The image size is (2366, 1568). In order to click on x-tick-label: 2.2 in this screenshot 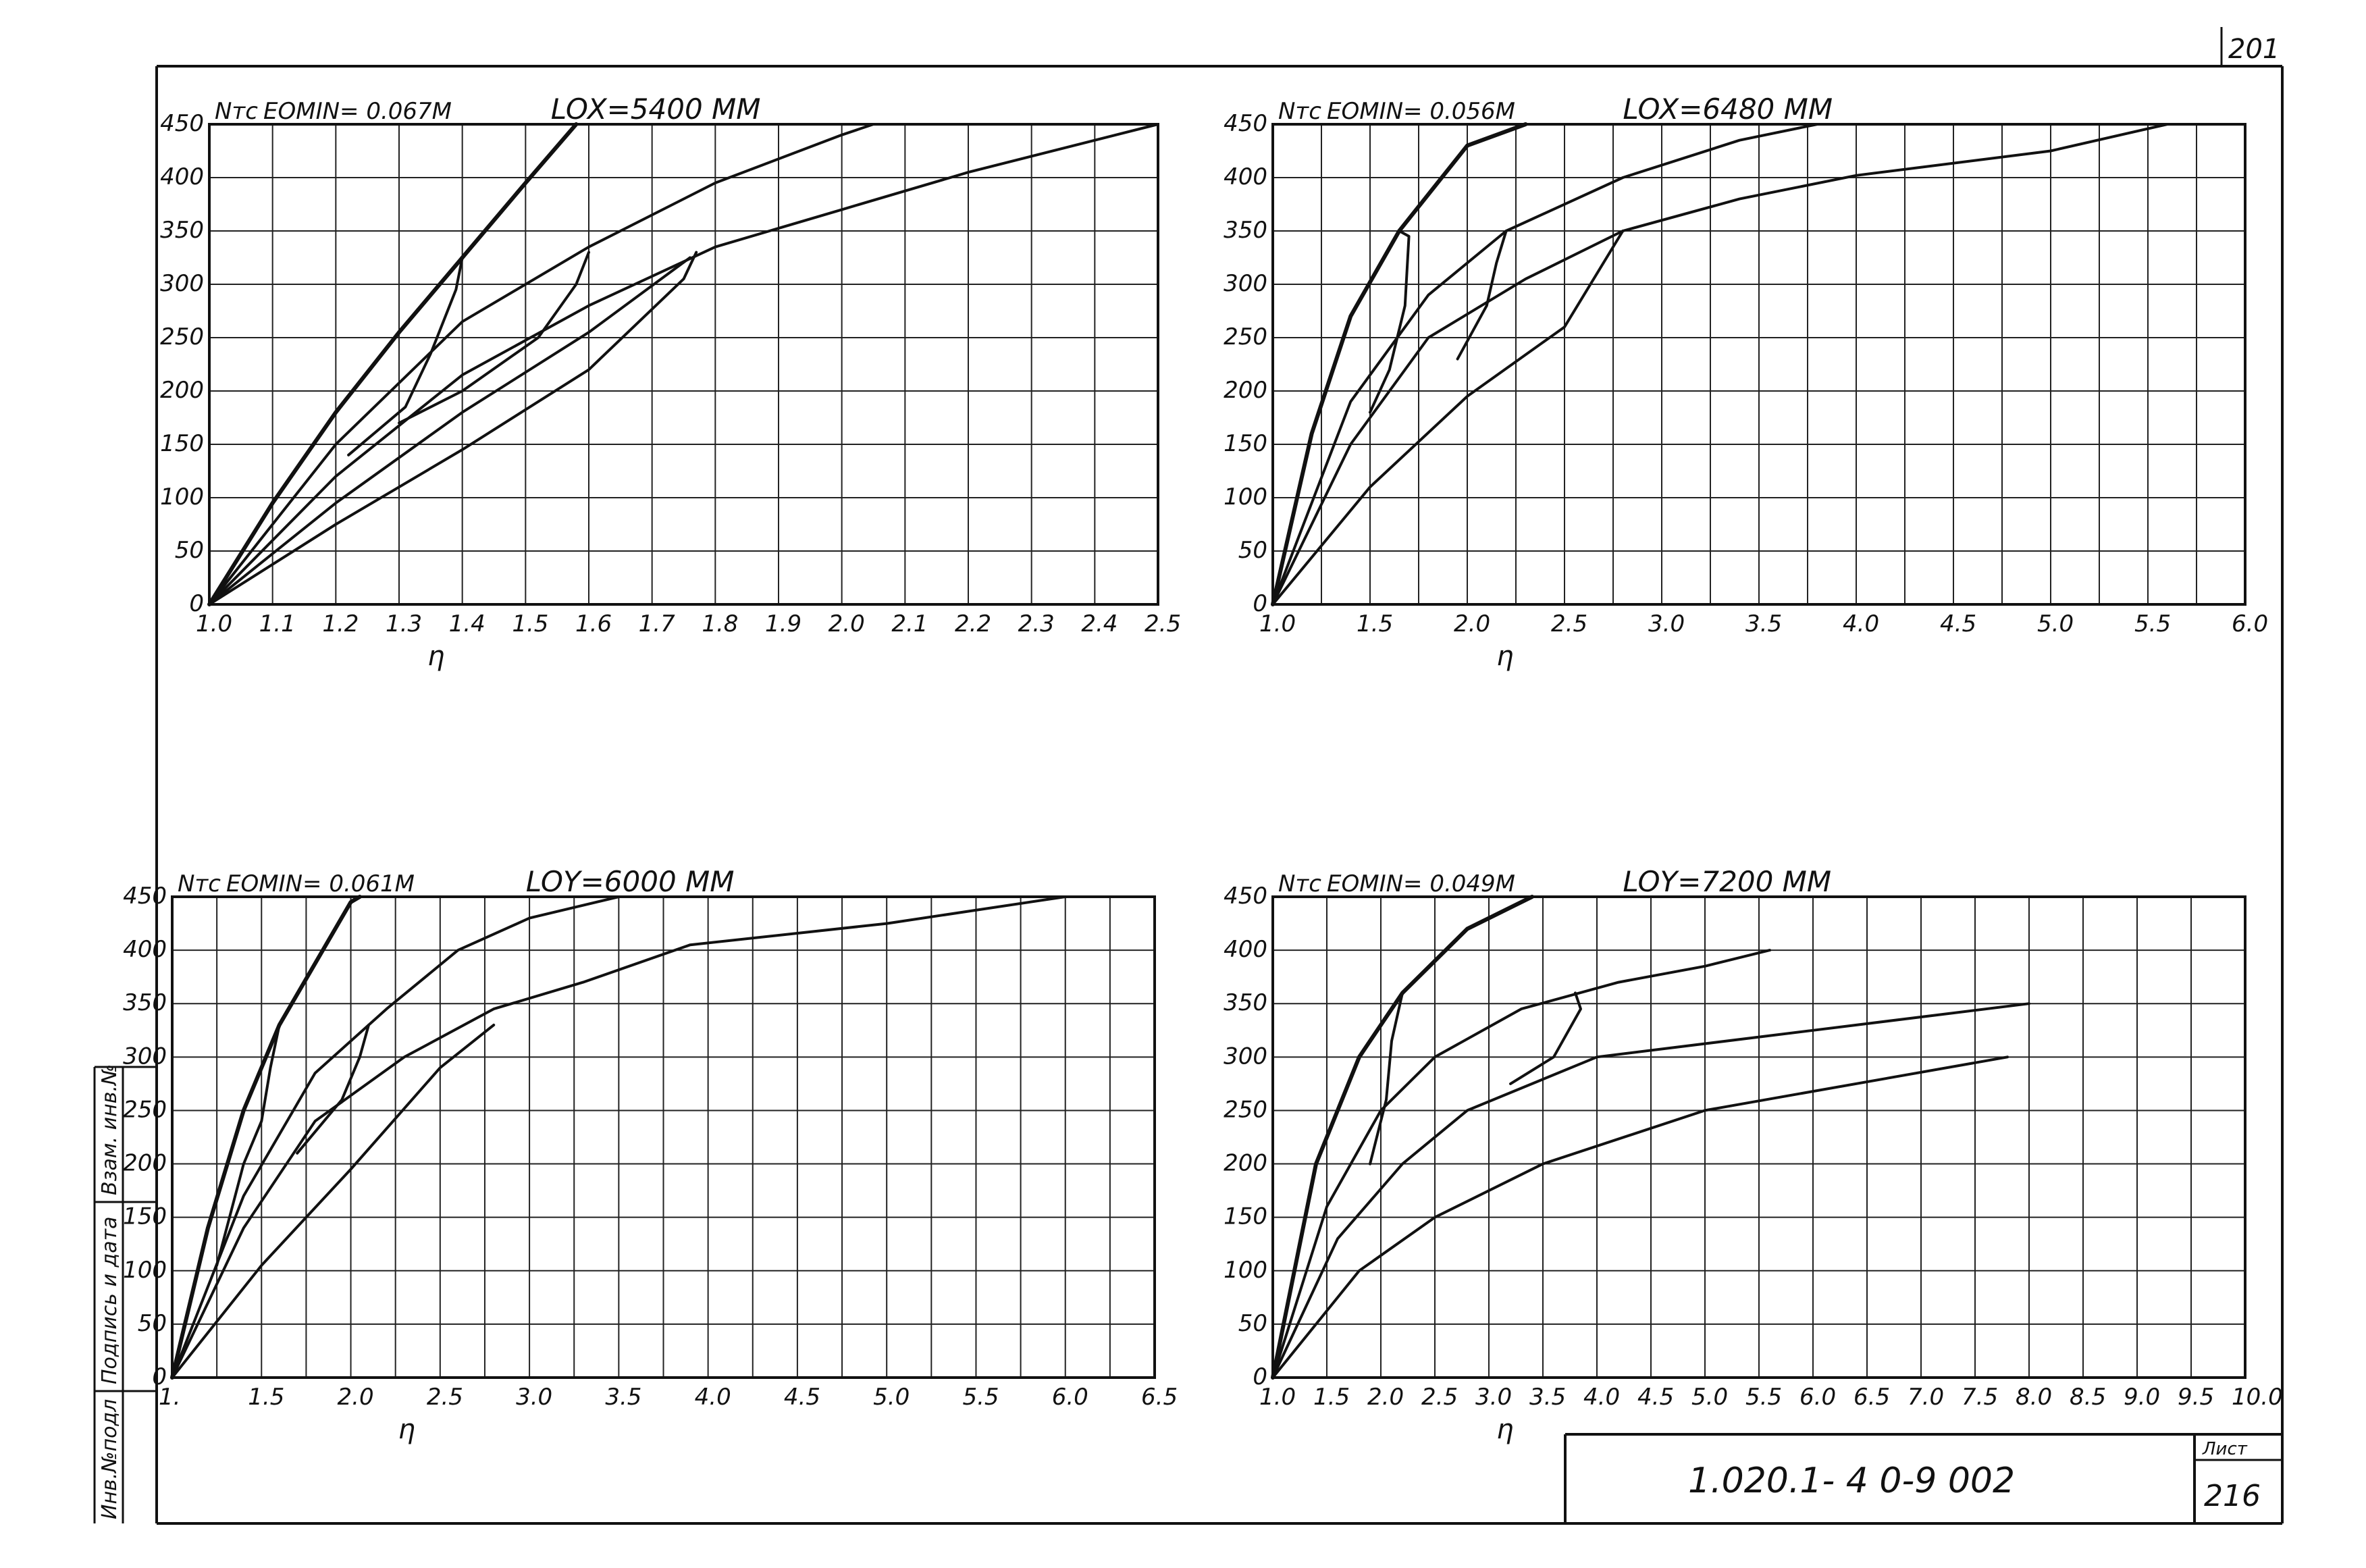, I will do `click(973, 623)`.